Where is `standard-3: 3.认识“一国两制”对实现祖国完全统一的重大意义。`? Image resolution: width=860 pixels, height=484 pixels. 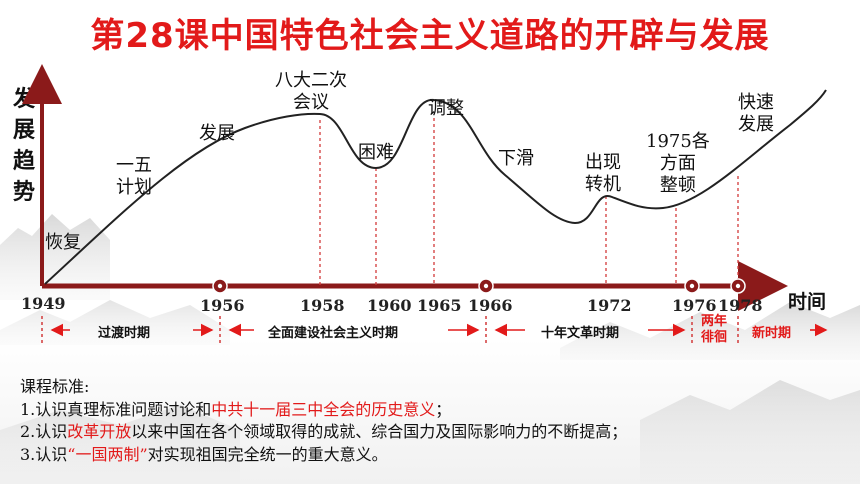 standard-3: 3.认识“一国两制”对实现祖国完全统一的重大意义。 is located at coordinates (204, 454).